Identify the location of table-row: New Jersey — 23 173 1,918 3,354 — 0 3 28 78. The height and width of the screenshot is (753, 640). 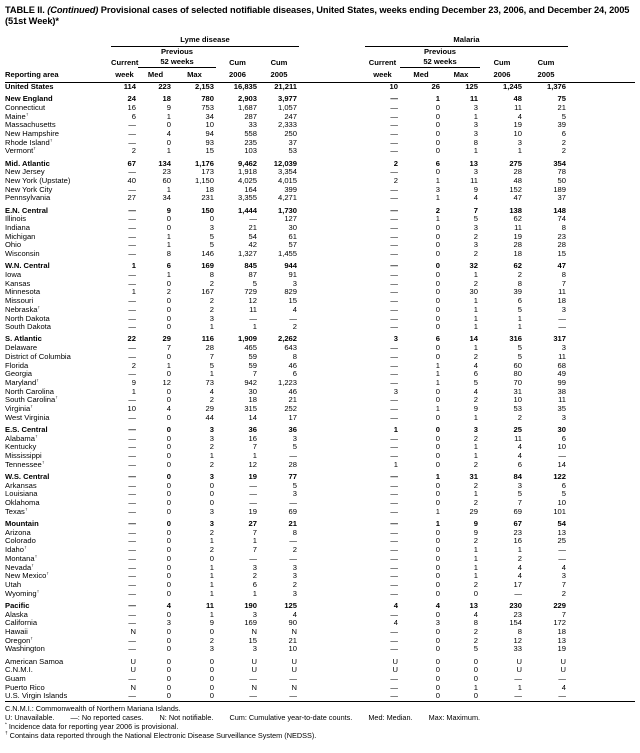
(320, 172).